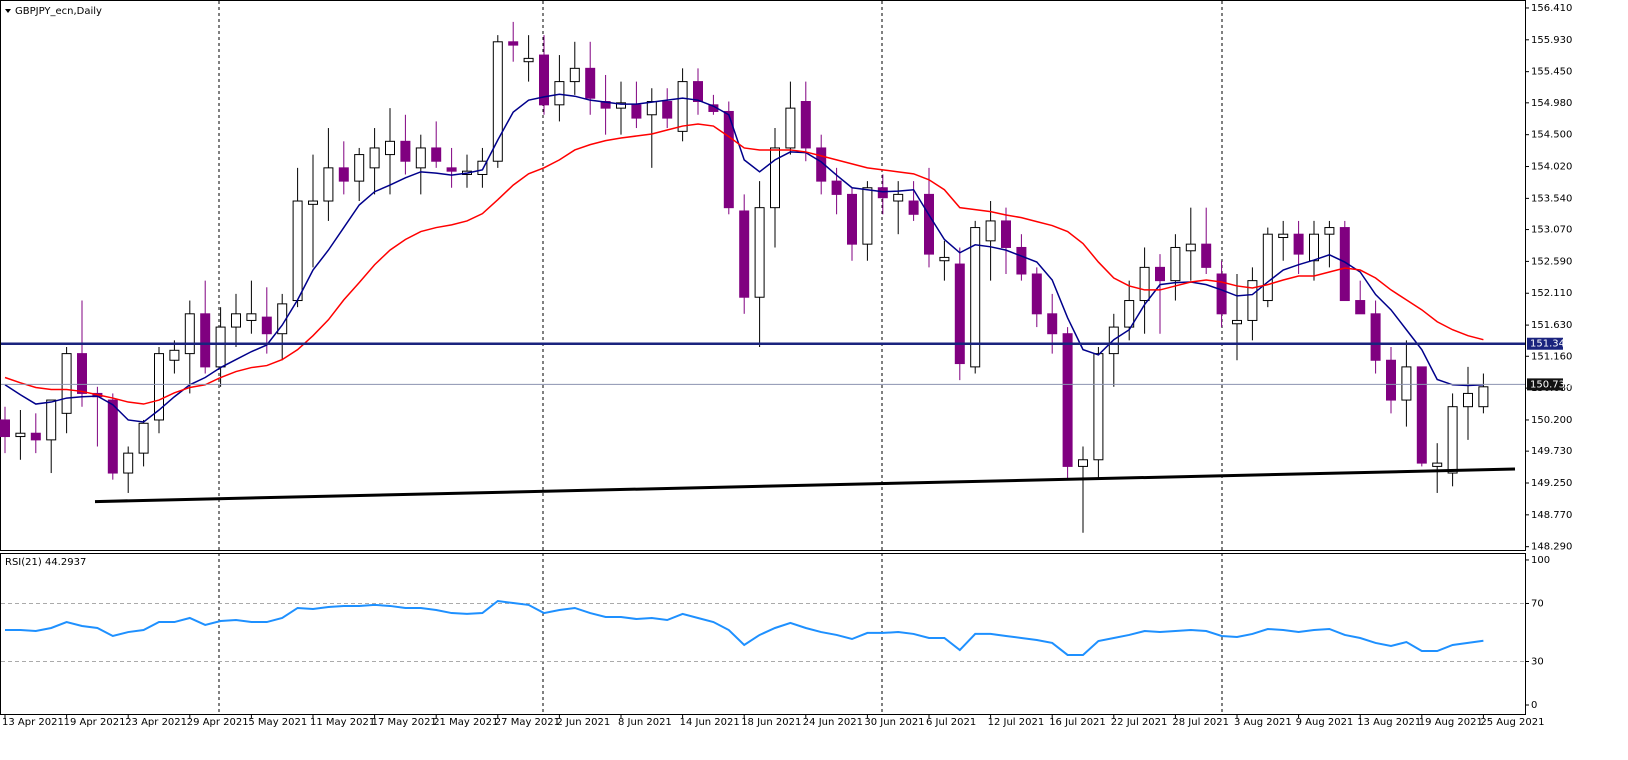 This screenshot has width=1628, height=760. What do you see at coordinates (1551, 198) in the screenshot?
I see `y-tick-label: 153.540` at bounding box center [1551, 198].